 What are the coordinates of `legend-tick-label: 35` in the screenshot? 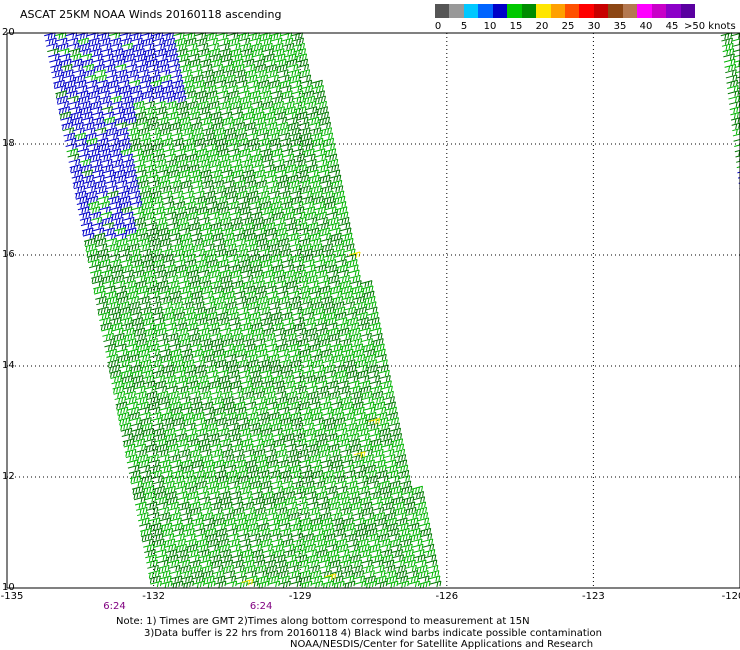 It's located at (620, 26).